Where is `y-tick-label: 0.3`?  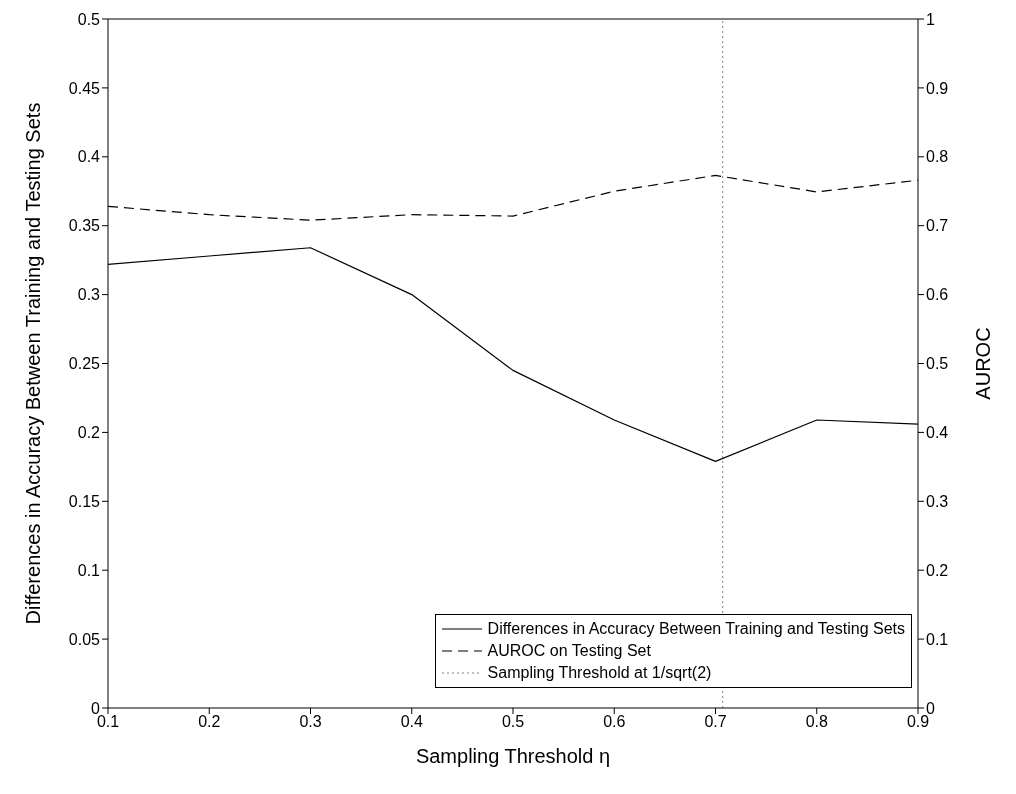
y-tick-label: 0.3 is located at coordinates (89, 295).